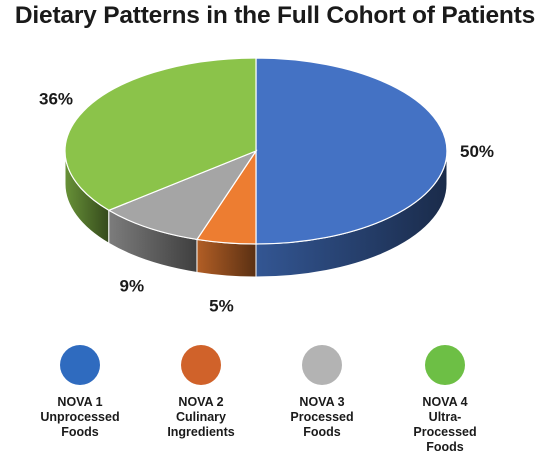 Image resolution: width=550 pixels, height=457 pixels. Describe the element at coordinates (201, 392) in the screenshot. I see `legend-item: NOVA 2 Culinary Ingredients` at that location.